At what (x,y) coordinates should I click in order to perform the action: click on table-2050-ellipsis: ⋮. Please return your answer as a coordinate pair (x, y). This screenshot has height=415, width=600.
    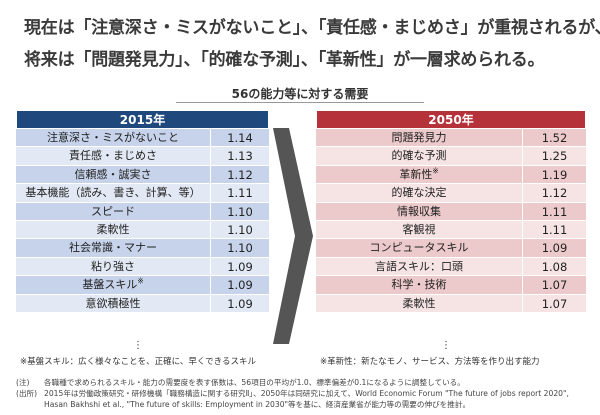
    Looking at the image, I should click on (446, 345).